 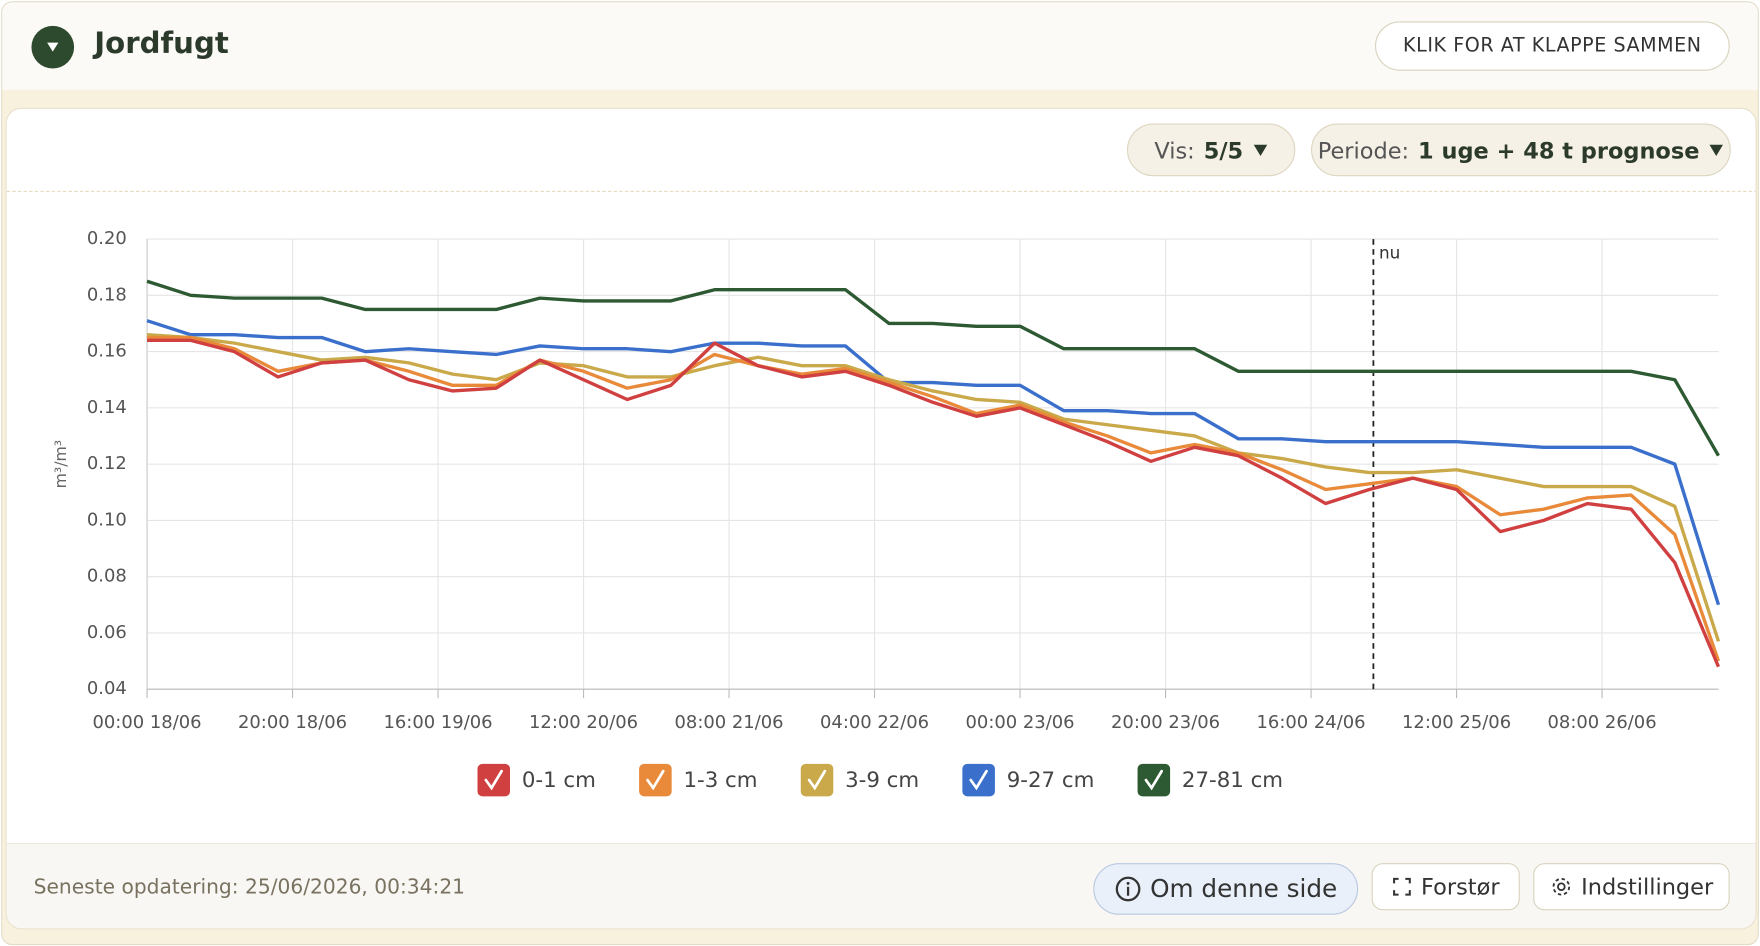 I want to click on y-axis-label: m³/m³, so click(x=60, y=464).